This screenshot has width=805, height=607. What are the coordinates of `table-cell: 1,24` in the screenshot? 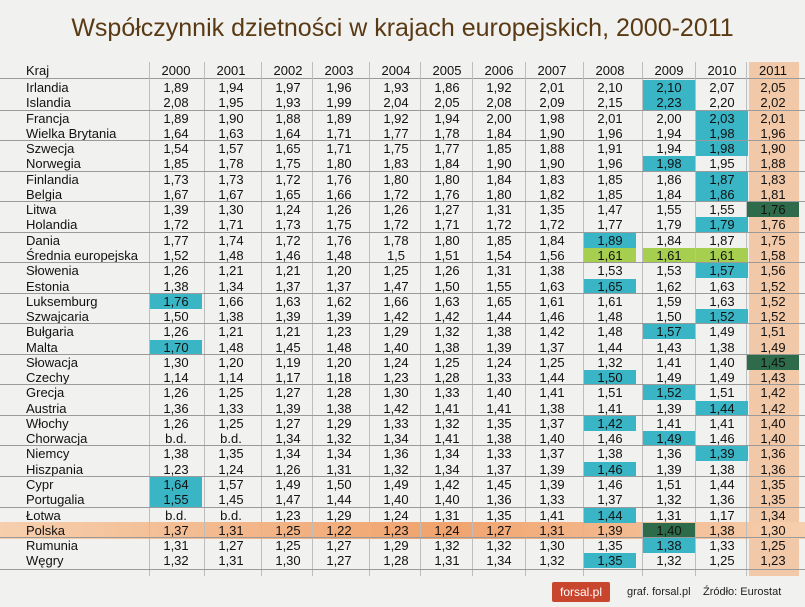 It's located at (288, 209).